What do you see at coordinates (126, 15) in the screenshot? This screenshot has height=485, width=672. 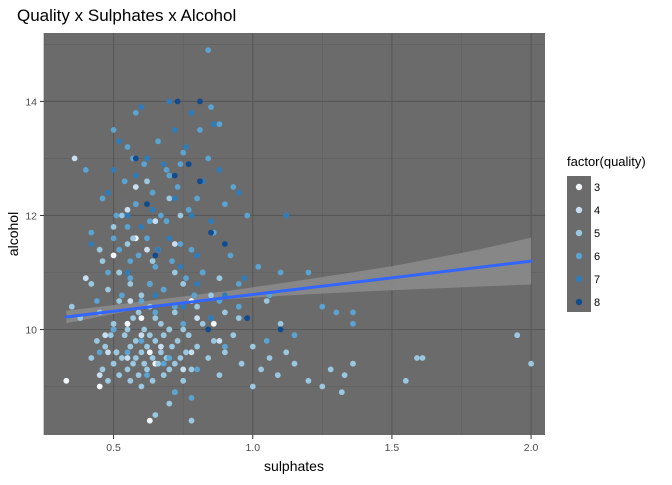 I see `chart-title: Quality x Sulphates x Alcohol` at bounding box center [126, 15].